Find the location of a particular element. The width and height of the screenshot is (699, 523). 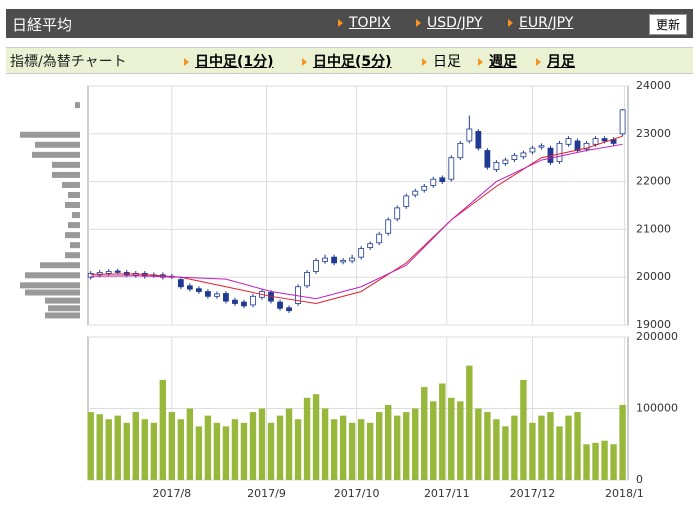

refresh-button: 更新 is located at coordinates (667, 24).